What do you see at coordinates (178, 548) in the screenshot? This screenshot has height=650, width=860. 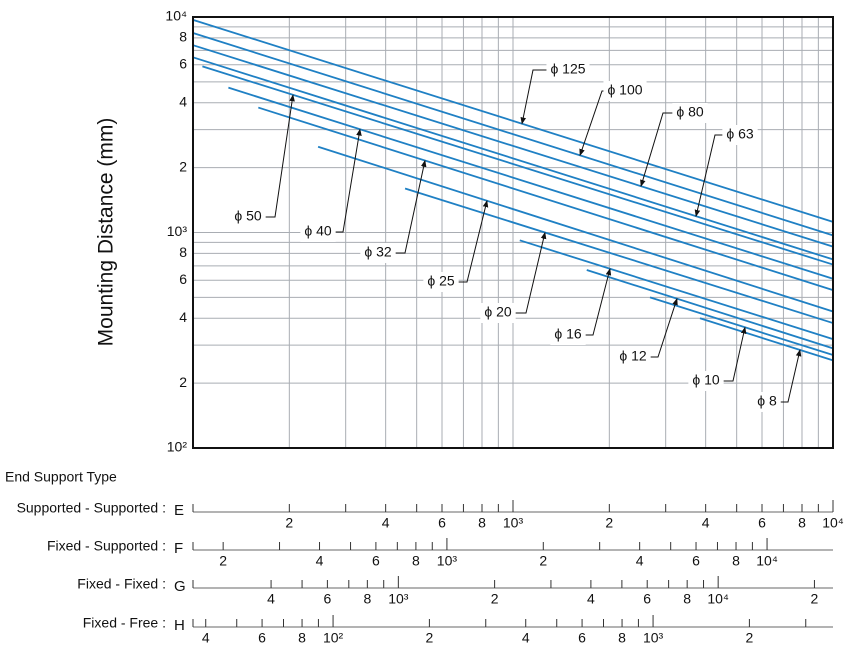 I see `scale-letter: F` at bounding box center [178, 548].